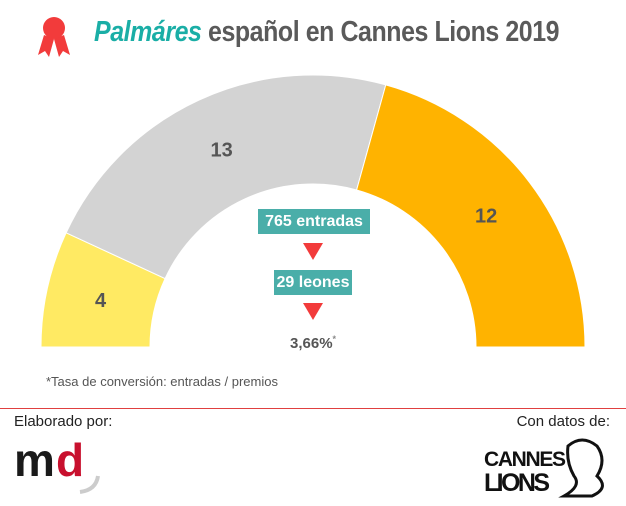  What do you see at coordinates (162, 381) in the screenshot?
I see `footnote: *Tasa de conversión: entradas / premios` at bounding box center [162, 381].